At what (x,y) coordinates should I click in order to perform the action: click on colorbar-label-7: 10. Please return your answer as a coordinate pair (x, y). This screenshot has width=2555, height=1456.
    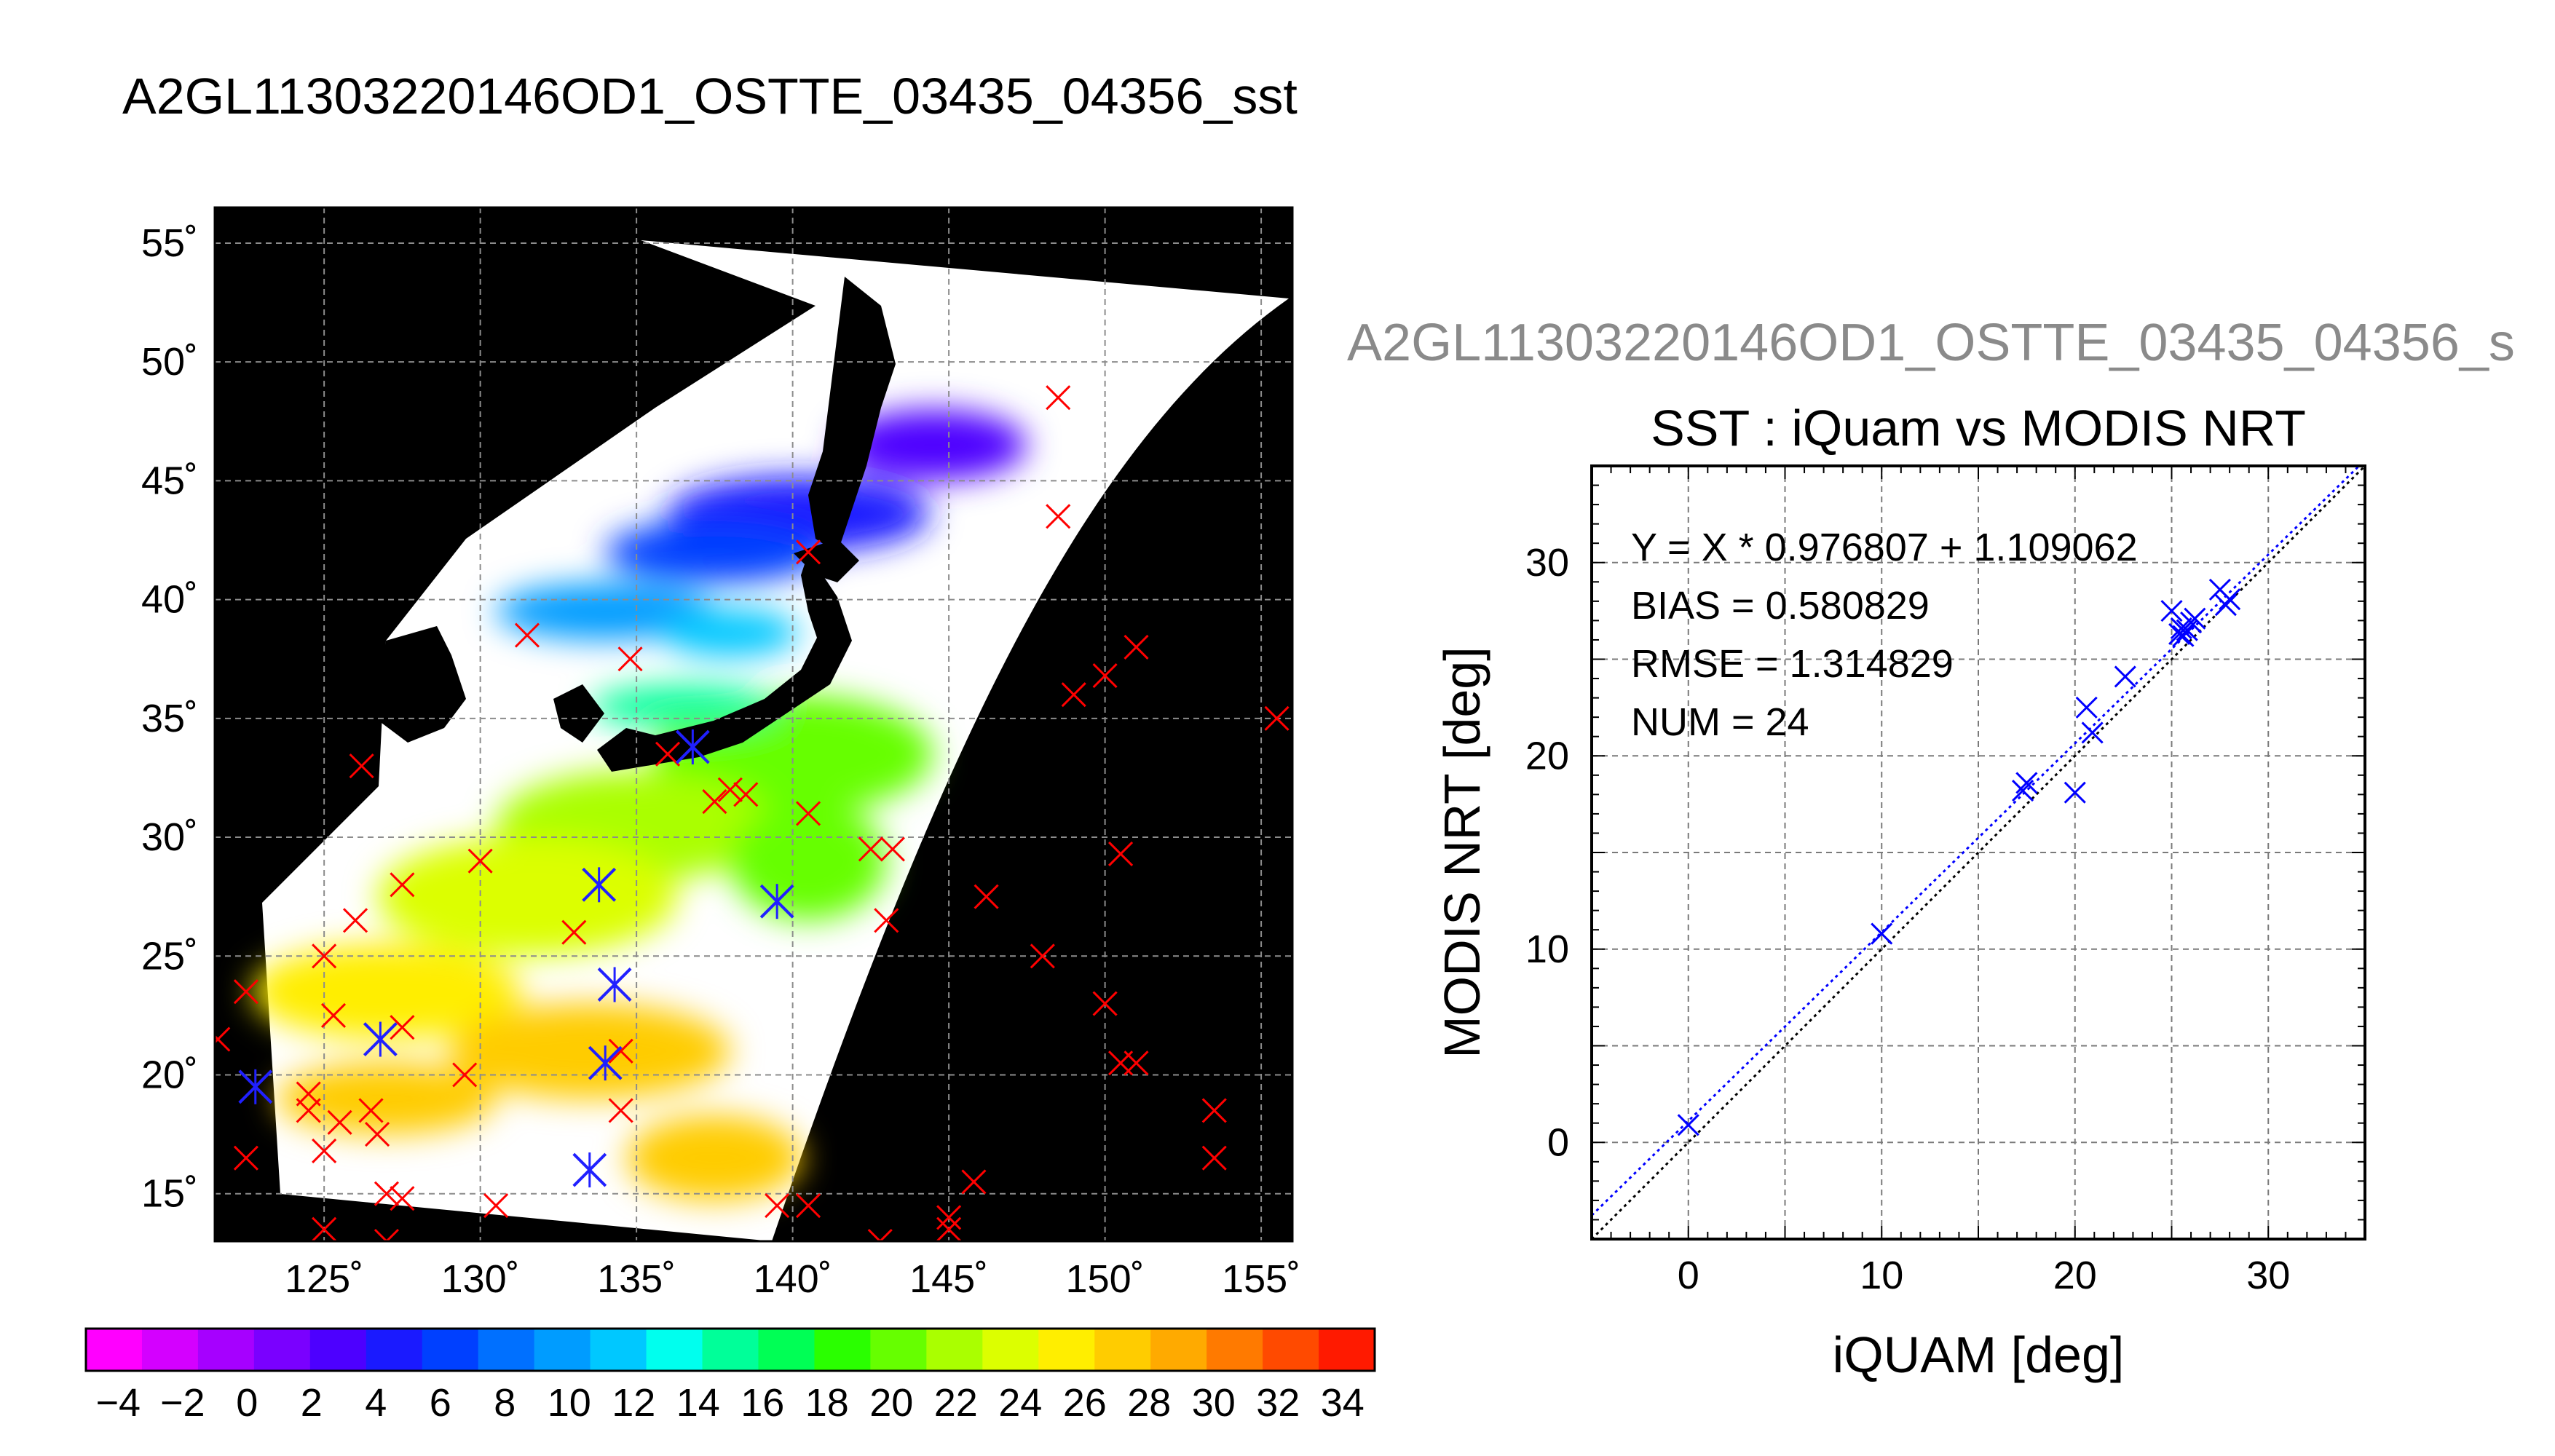
    Looking at the image, I should click on (569, 1403).